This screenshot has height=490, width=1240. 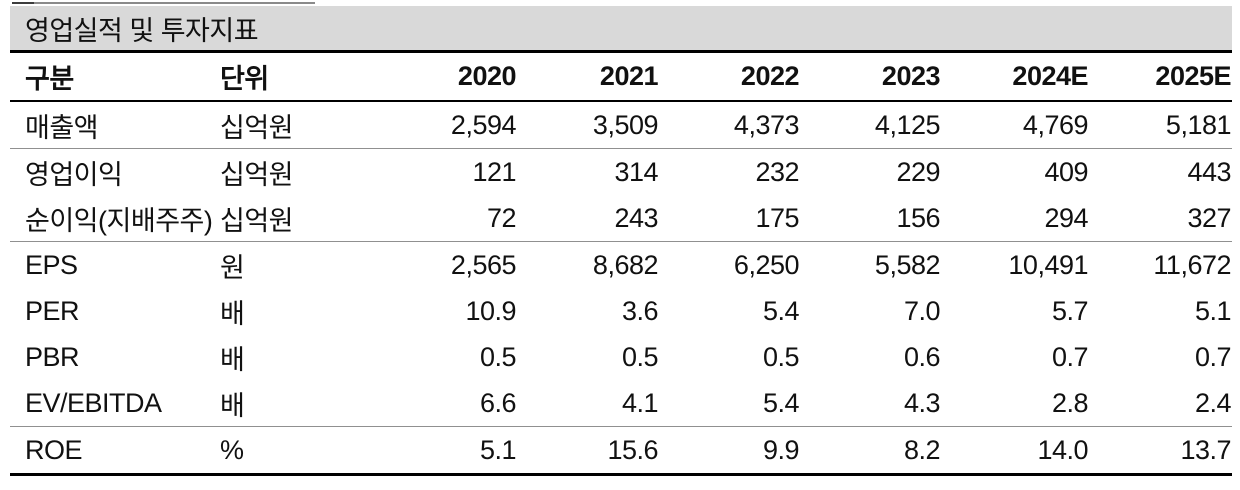 I want to click on table-row: 매출액 십억원 2,594 3,509 4,373 4,125 4,769 5,181, so click(x=621, y=125).